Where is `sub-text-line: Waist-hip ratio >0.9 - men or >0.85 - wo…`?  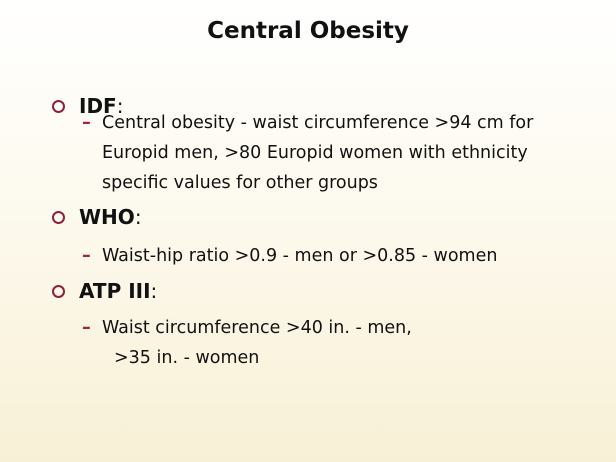 sub-text-line: Waist-hip ratio >0.9 - men or >0.85 - wo… is located at coordinates (300, 256).